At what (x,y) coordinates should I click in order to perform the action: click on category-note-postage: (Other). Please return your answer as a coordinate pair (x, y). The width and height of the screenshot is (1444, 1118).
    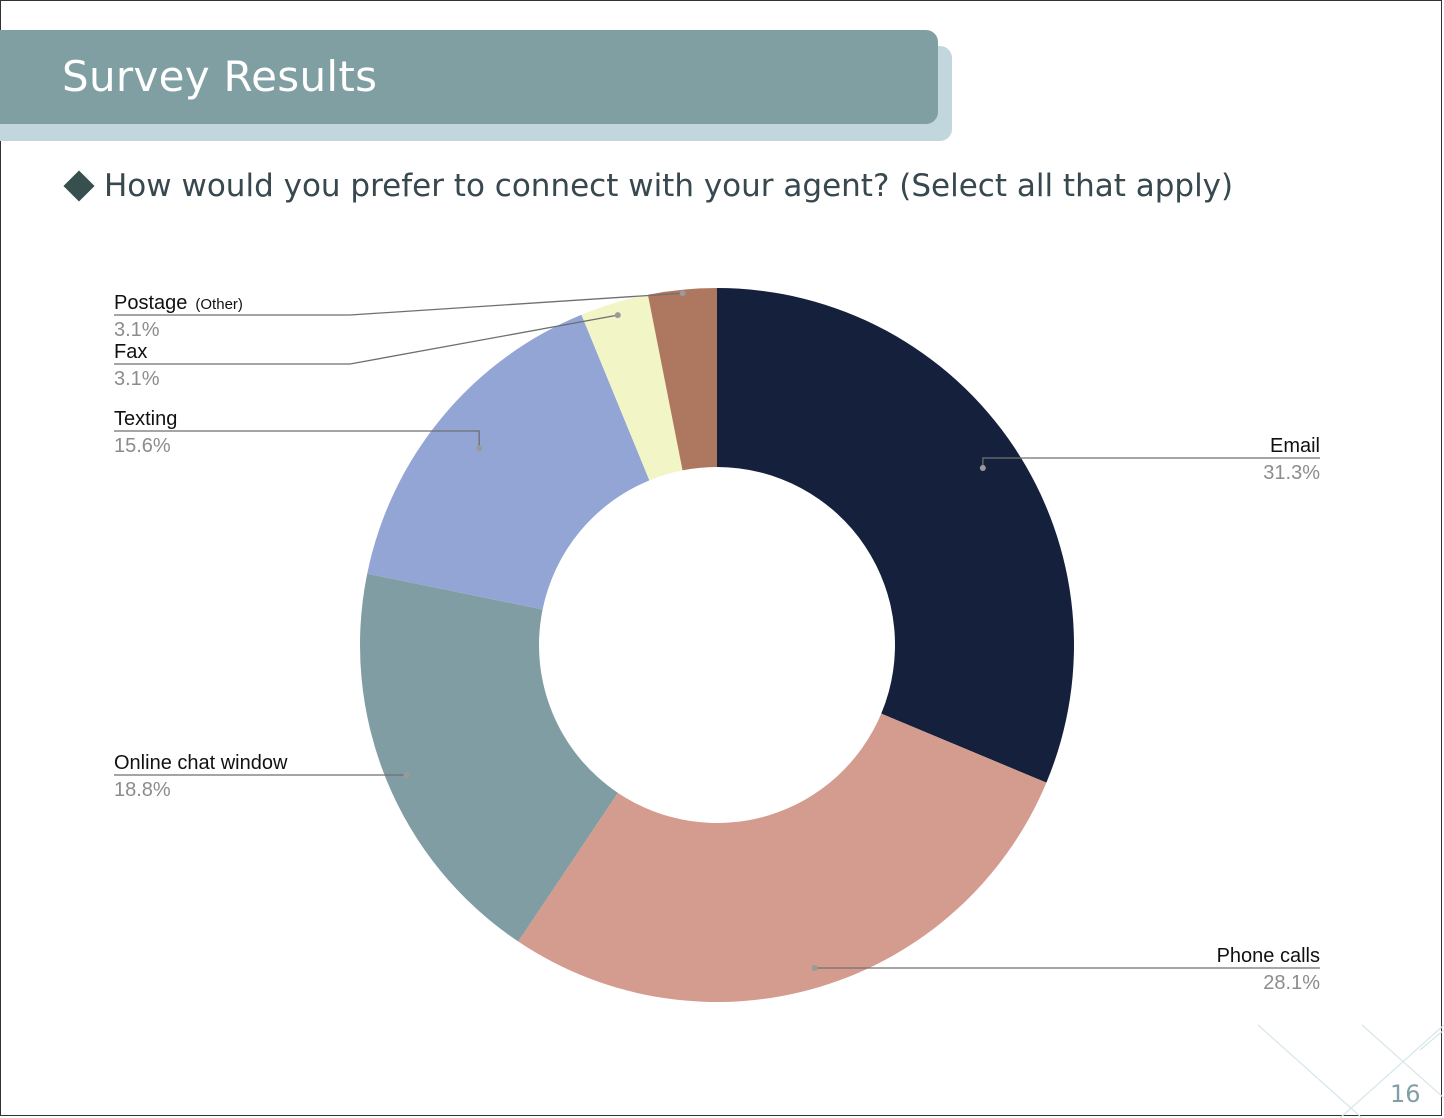
    Looking at the image, I should click on (219, 304).